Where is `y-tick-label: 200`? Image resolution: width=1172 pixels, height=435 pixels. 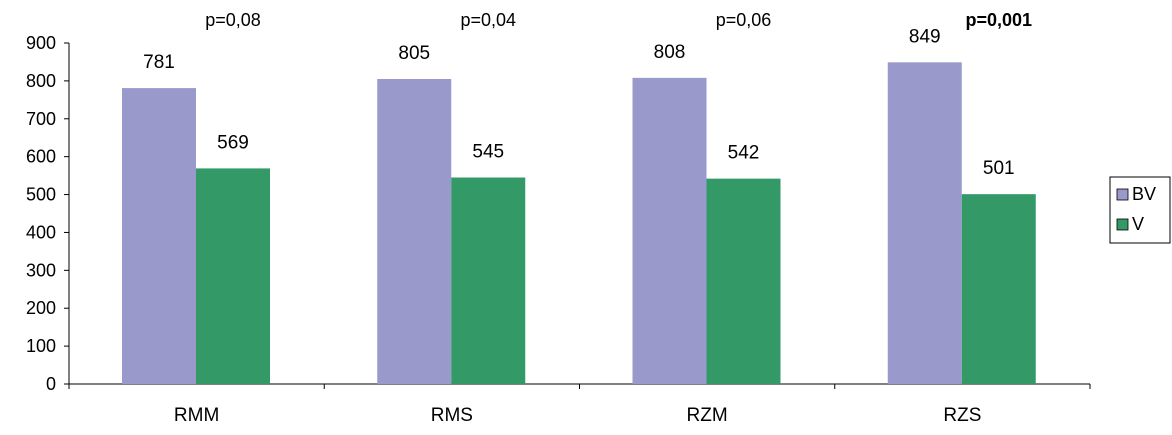 y-tick-label: 200 is located at coordinates (41, 308).